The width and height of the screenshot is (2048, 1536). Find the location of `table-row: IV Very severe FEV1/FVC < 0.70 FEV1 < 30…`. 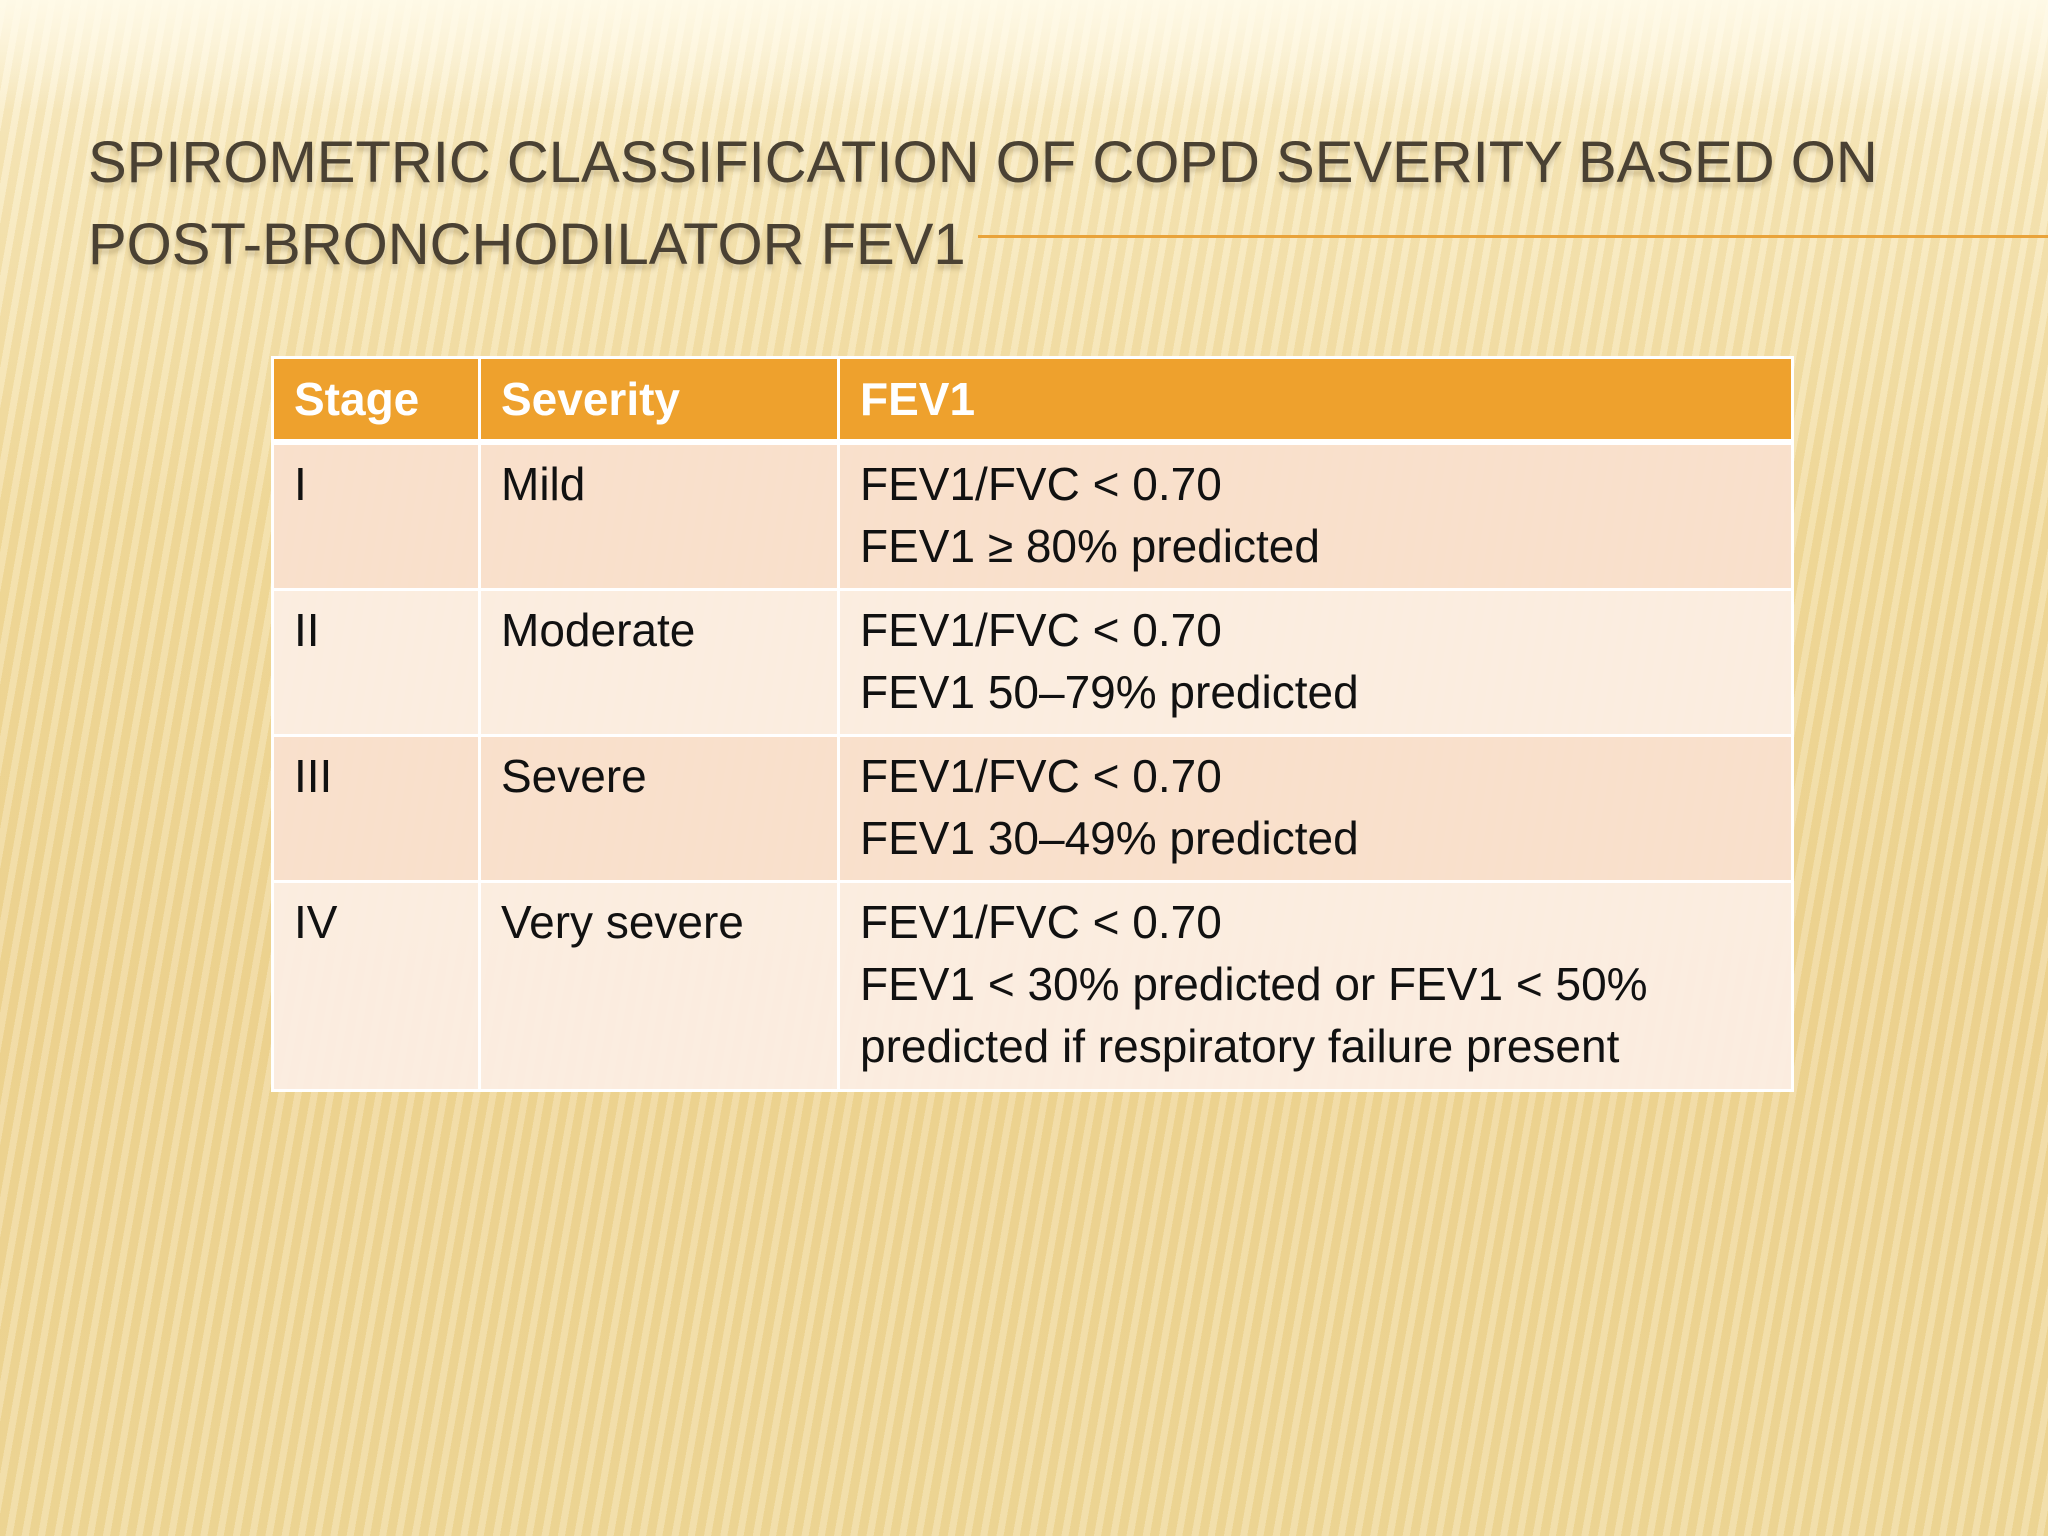

table-row: IV Very severe FEV1/FVC < 0.70 FEV1 < 30… is located at coordinates (1032, 986).